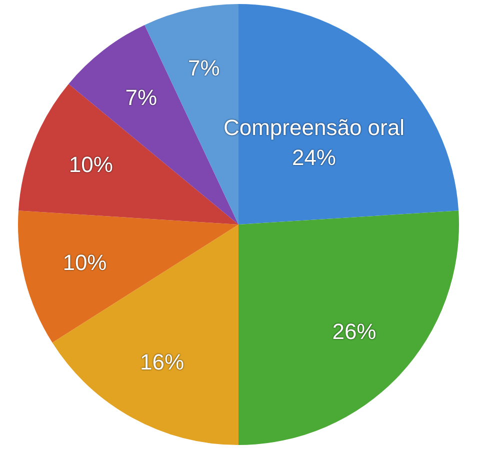 Image resolution: width=477 pixels, height=449 pixels. I want to click on data-label: 16%, so click(162, 362).